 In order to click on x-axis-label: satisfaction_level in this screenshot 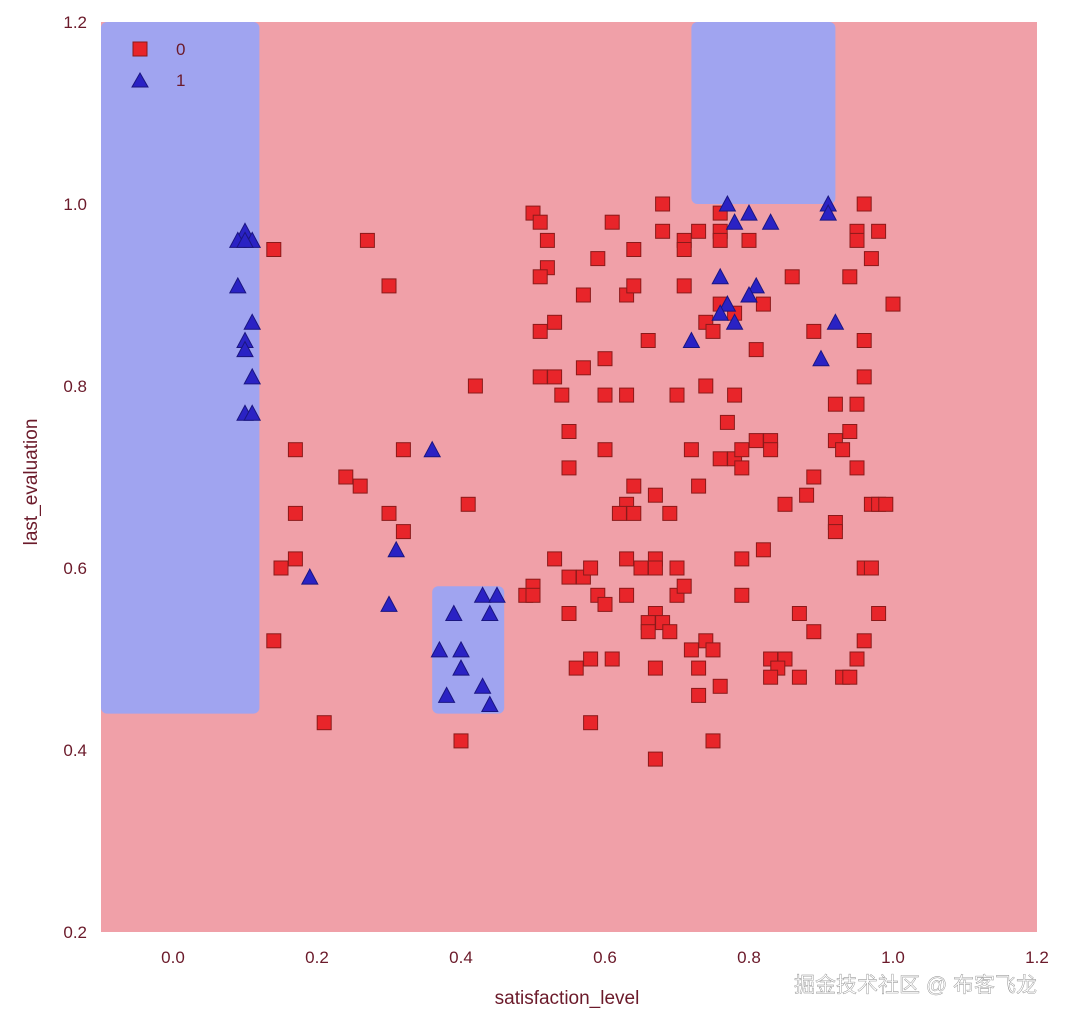, I will do `click(567, 998)`.